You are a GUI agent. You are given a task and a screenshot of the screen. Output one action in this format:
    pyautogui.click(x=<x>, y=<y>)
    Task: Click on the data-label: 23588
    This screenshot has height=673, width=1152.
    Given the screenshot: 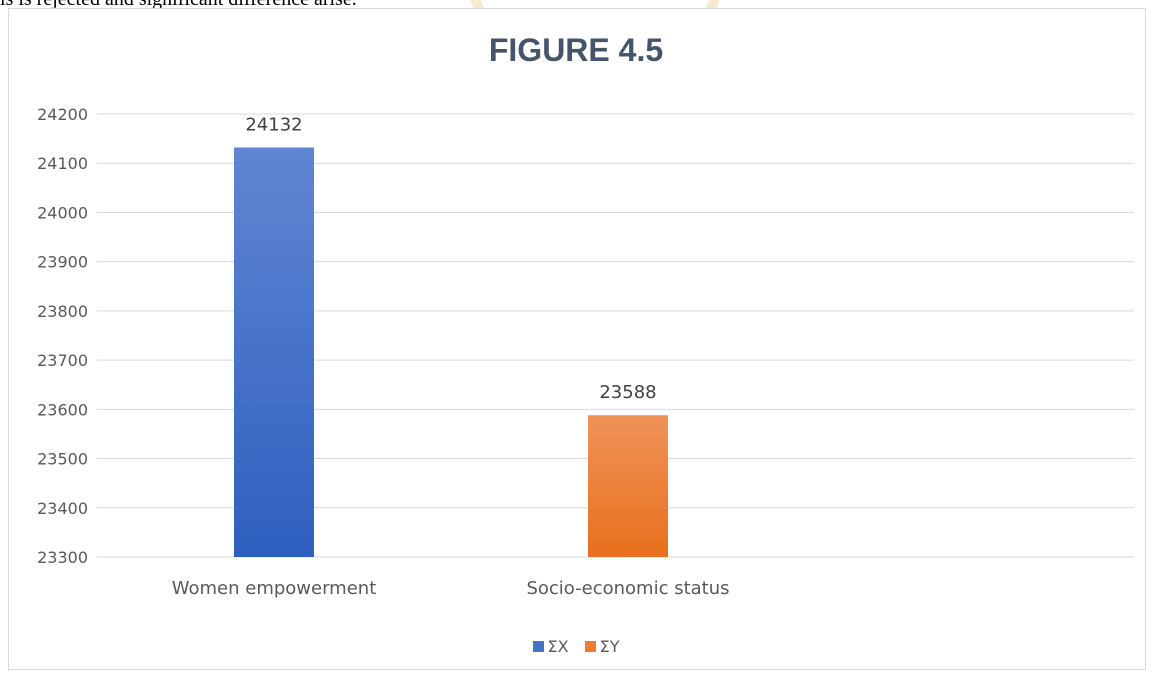 What is the action you would take?
    pyautogui.click(x=627, y=392)
    